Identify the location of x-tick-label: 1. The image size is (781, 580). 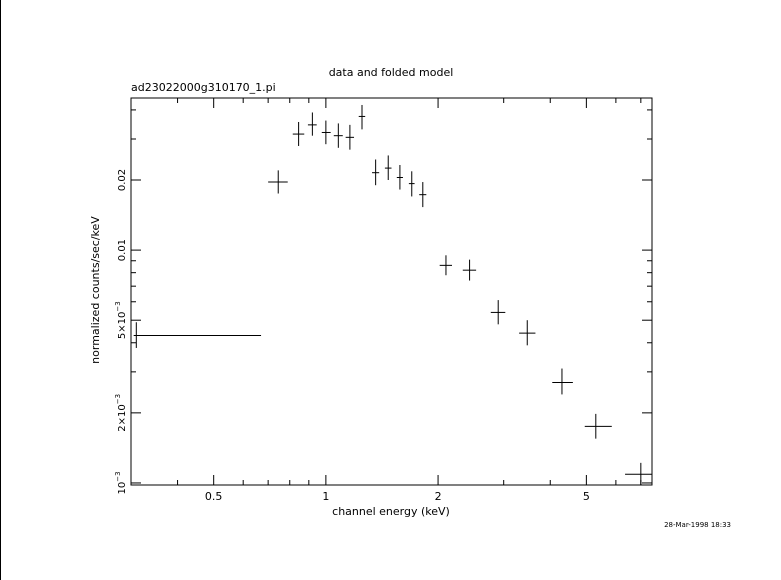
(325, 496).